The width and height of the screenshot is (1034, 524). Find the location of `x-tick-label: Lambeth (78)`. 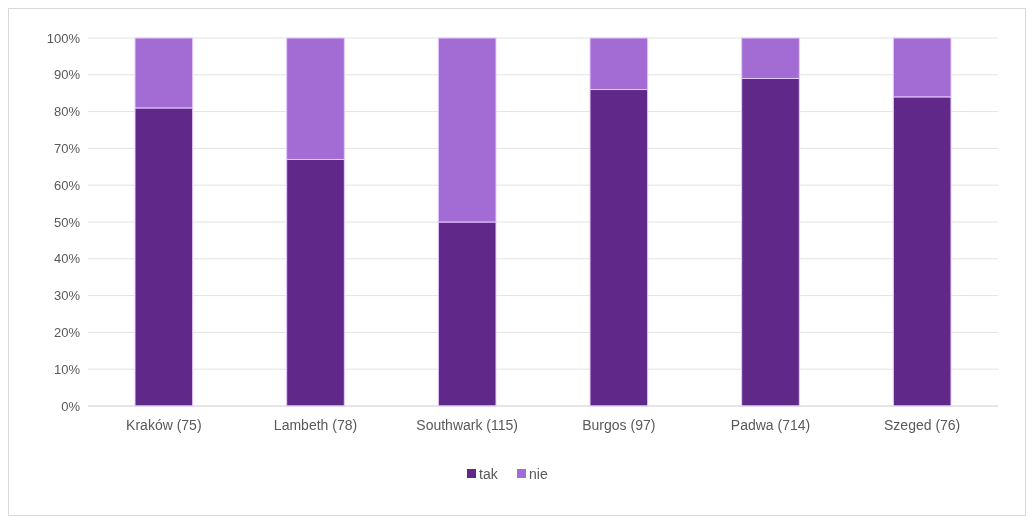

x-tick-label: Lambeth (78) is located at coordinates (315, 425).